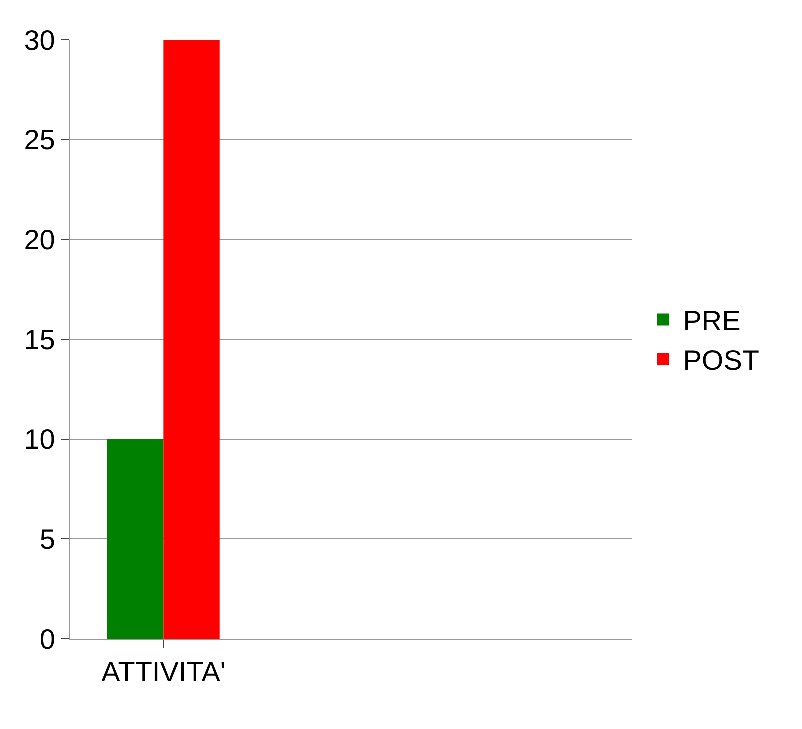  What do you see at coordinates (40, 140) in the screenshot?
I see `y-tick-label: 25` at bounding box center [40, 140].